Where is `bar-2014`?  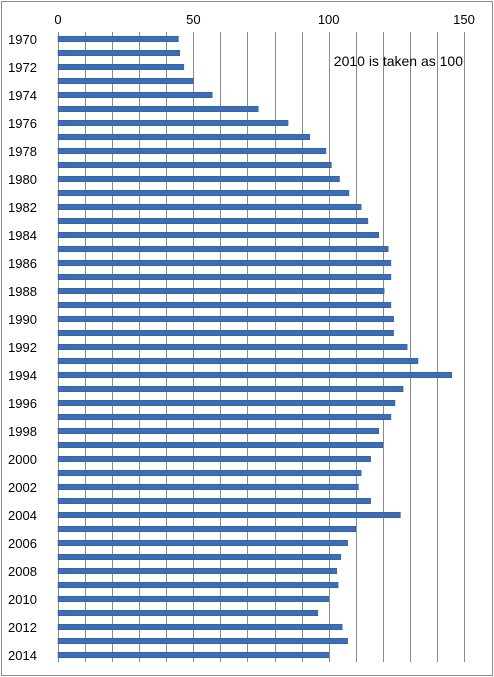
bar-2014 is located at coordinates (193, 655).